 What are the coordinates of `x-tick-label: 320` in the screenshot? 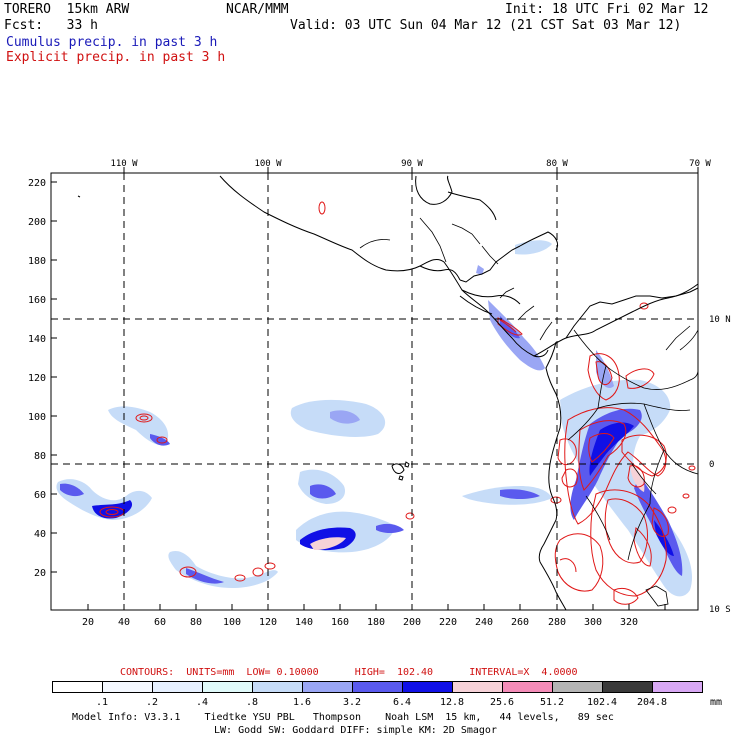 It's located at (629, 622).